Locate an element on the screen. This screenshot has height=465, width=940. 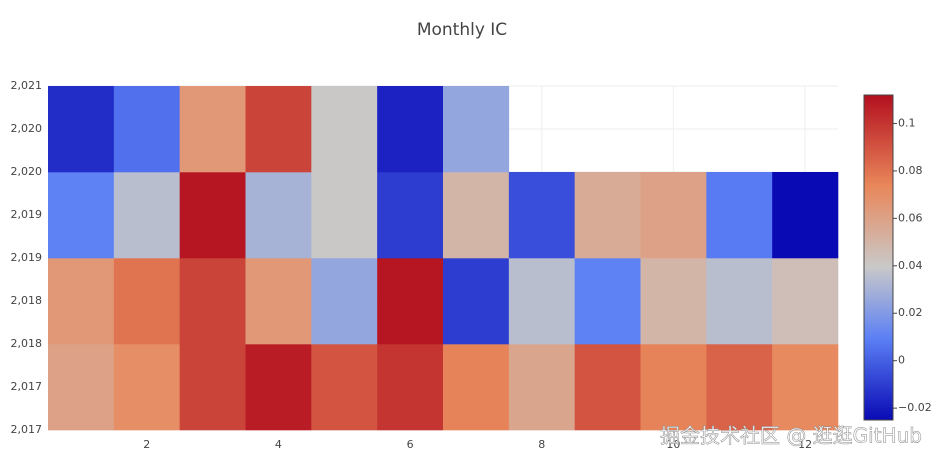
watermark: 掘金技术社区 @ 逛逛GitHub is located at coordinates (791, 436).